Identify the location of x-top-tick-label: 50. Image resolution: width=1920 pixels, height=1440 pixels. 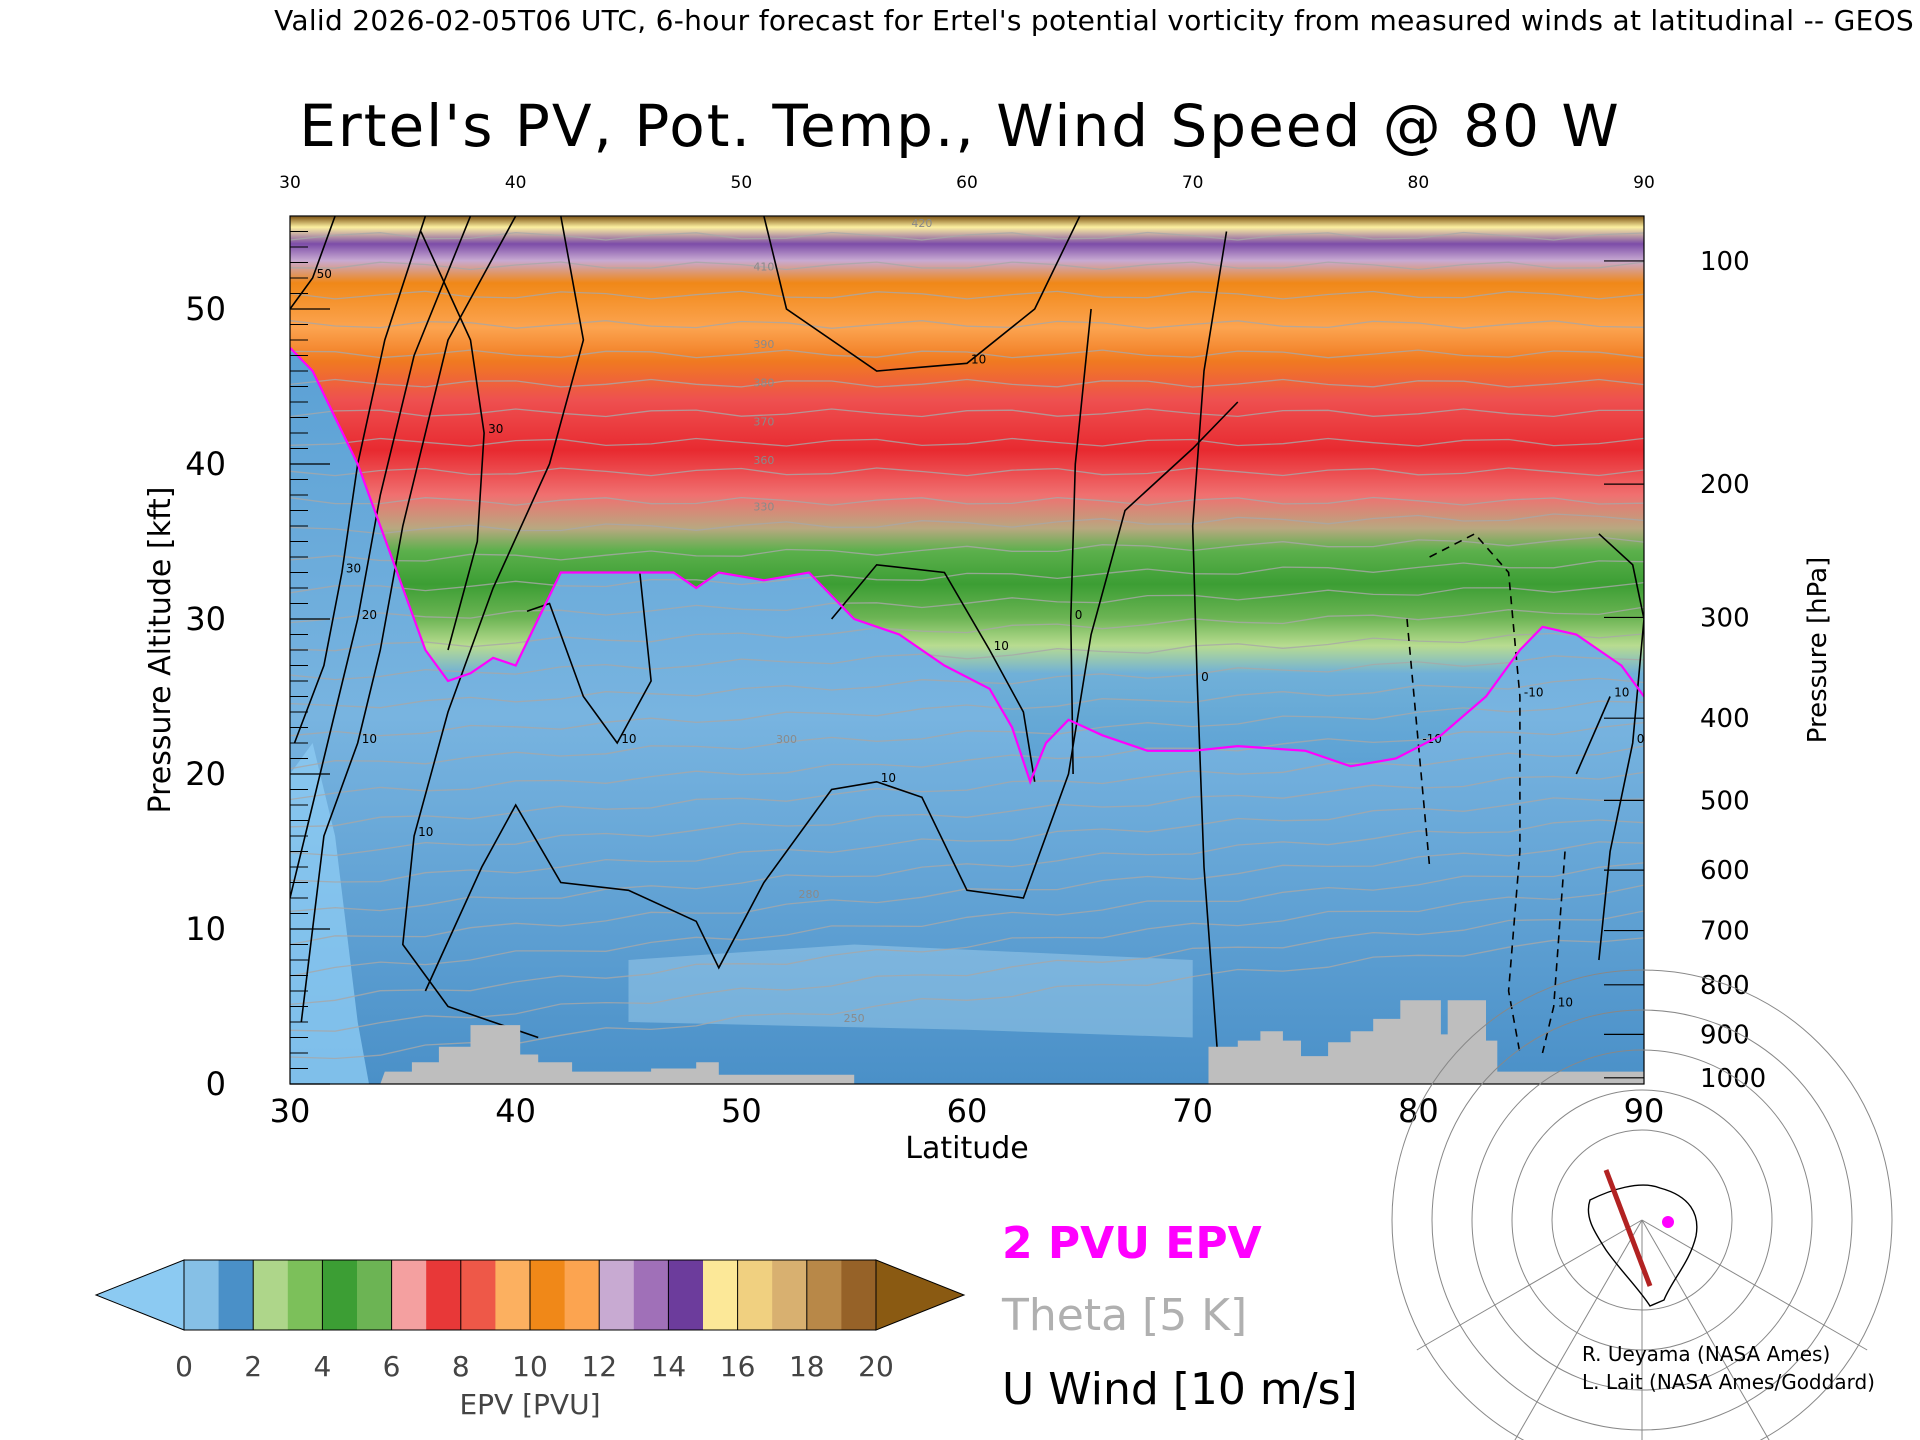
(742, 183).